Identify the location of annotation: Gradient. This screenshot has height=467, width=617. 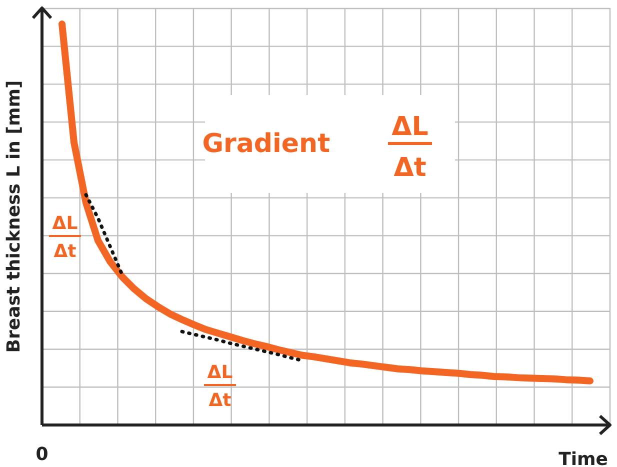
(266, 144).